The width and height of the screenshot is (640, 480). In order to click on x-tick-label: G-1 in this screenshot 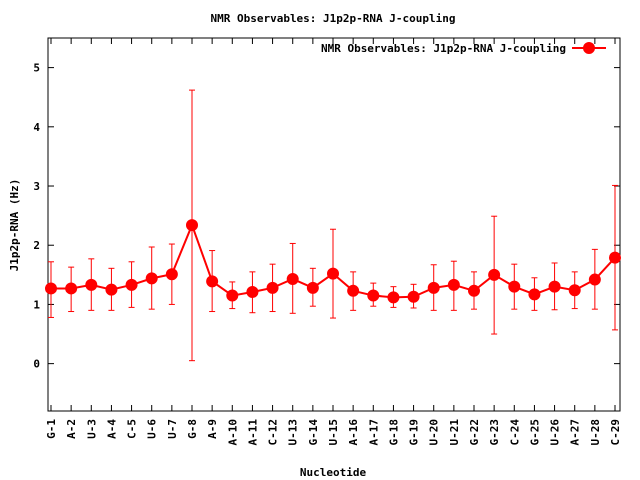, I will do `click(51, 429)`.